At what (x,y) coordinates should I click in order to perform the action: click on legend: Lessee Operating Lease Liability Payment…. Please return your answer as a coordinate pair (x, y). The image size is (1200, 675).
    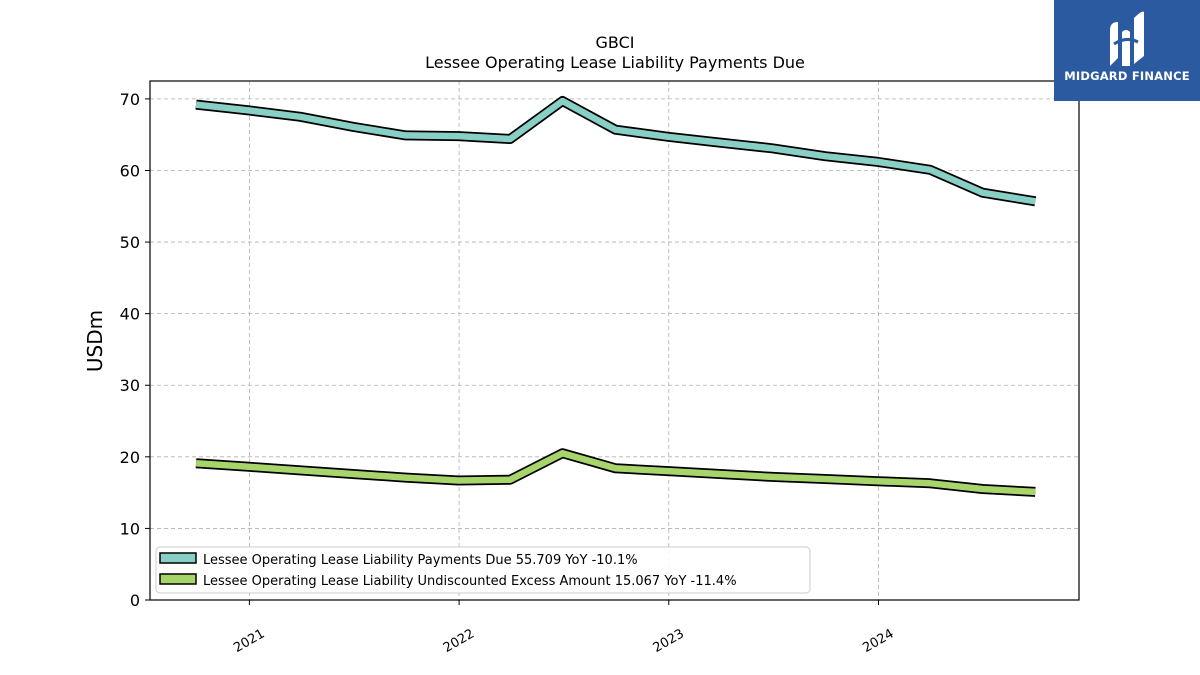
    Looking at the image, I should click on (483, 570).